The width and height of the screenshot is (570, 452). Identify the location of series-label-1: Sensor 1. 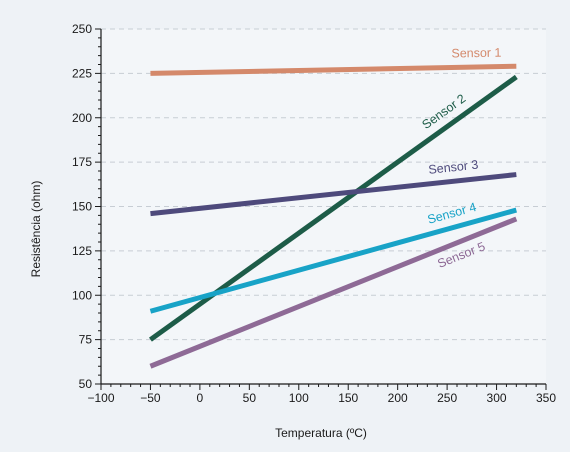
(476, 53).